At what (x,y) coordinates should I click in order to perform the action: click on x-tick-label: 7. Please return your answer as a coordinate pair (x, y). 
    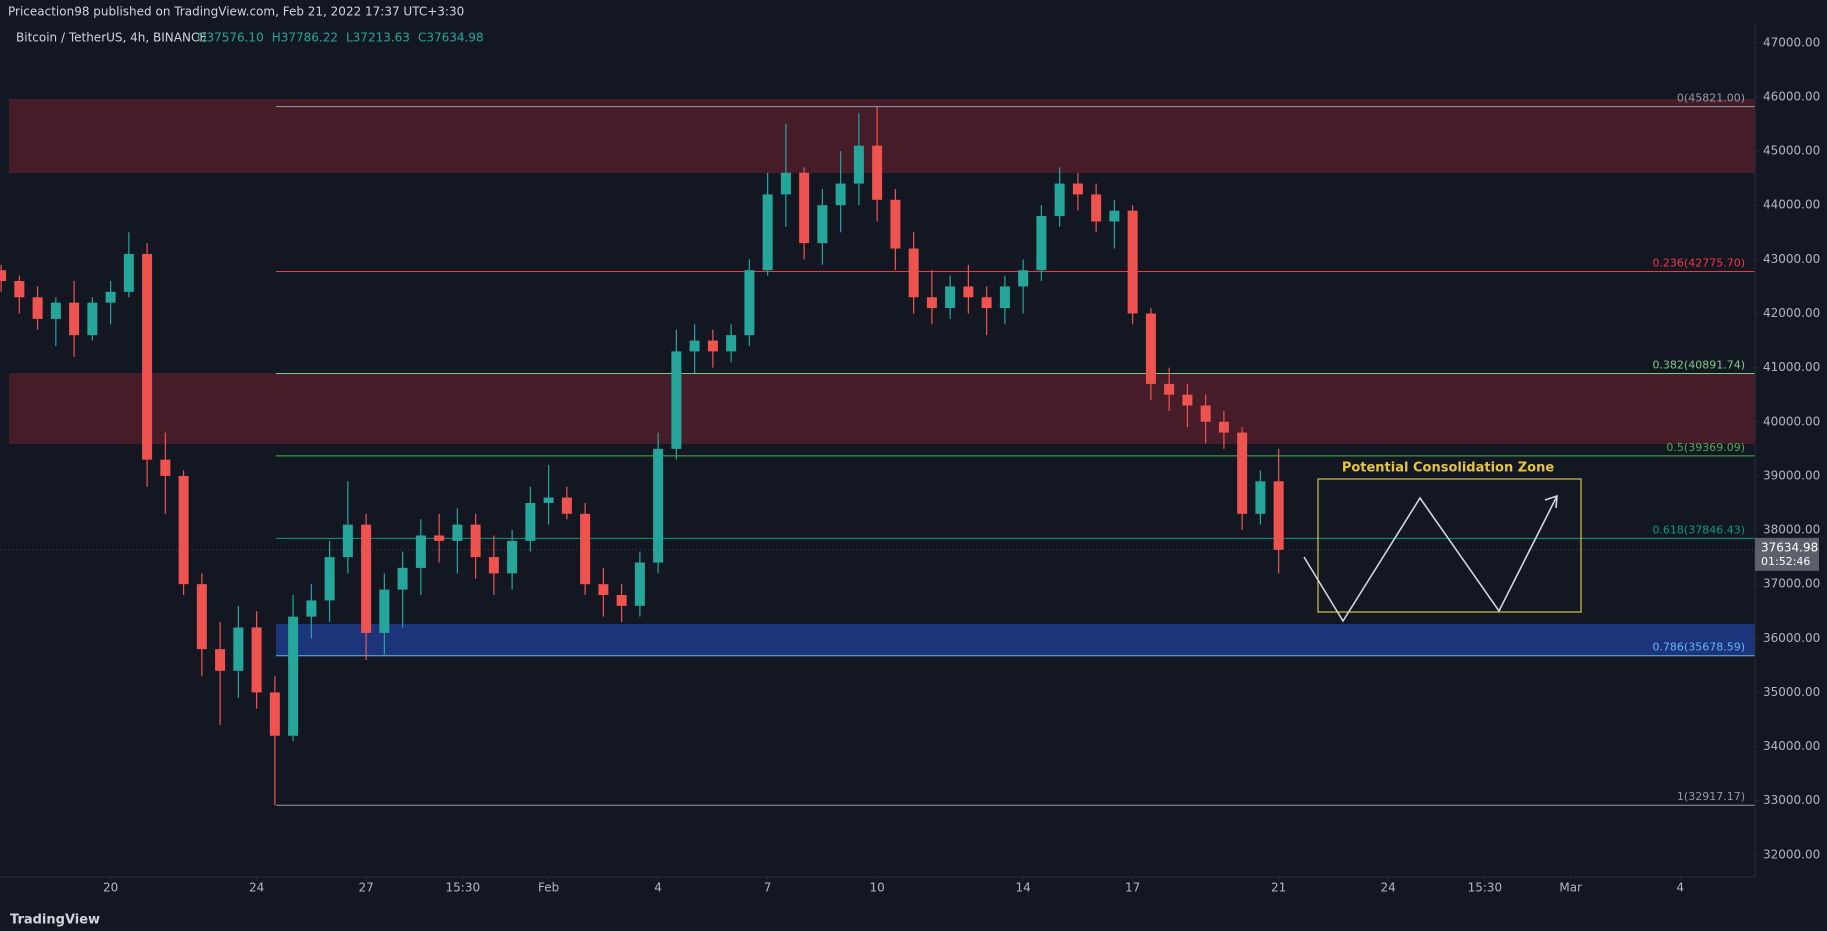
    Looking at the image, I should click on (768, 888).